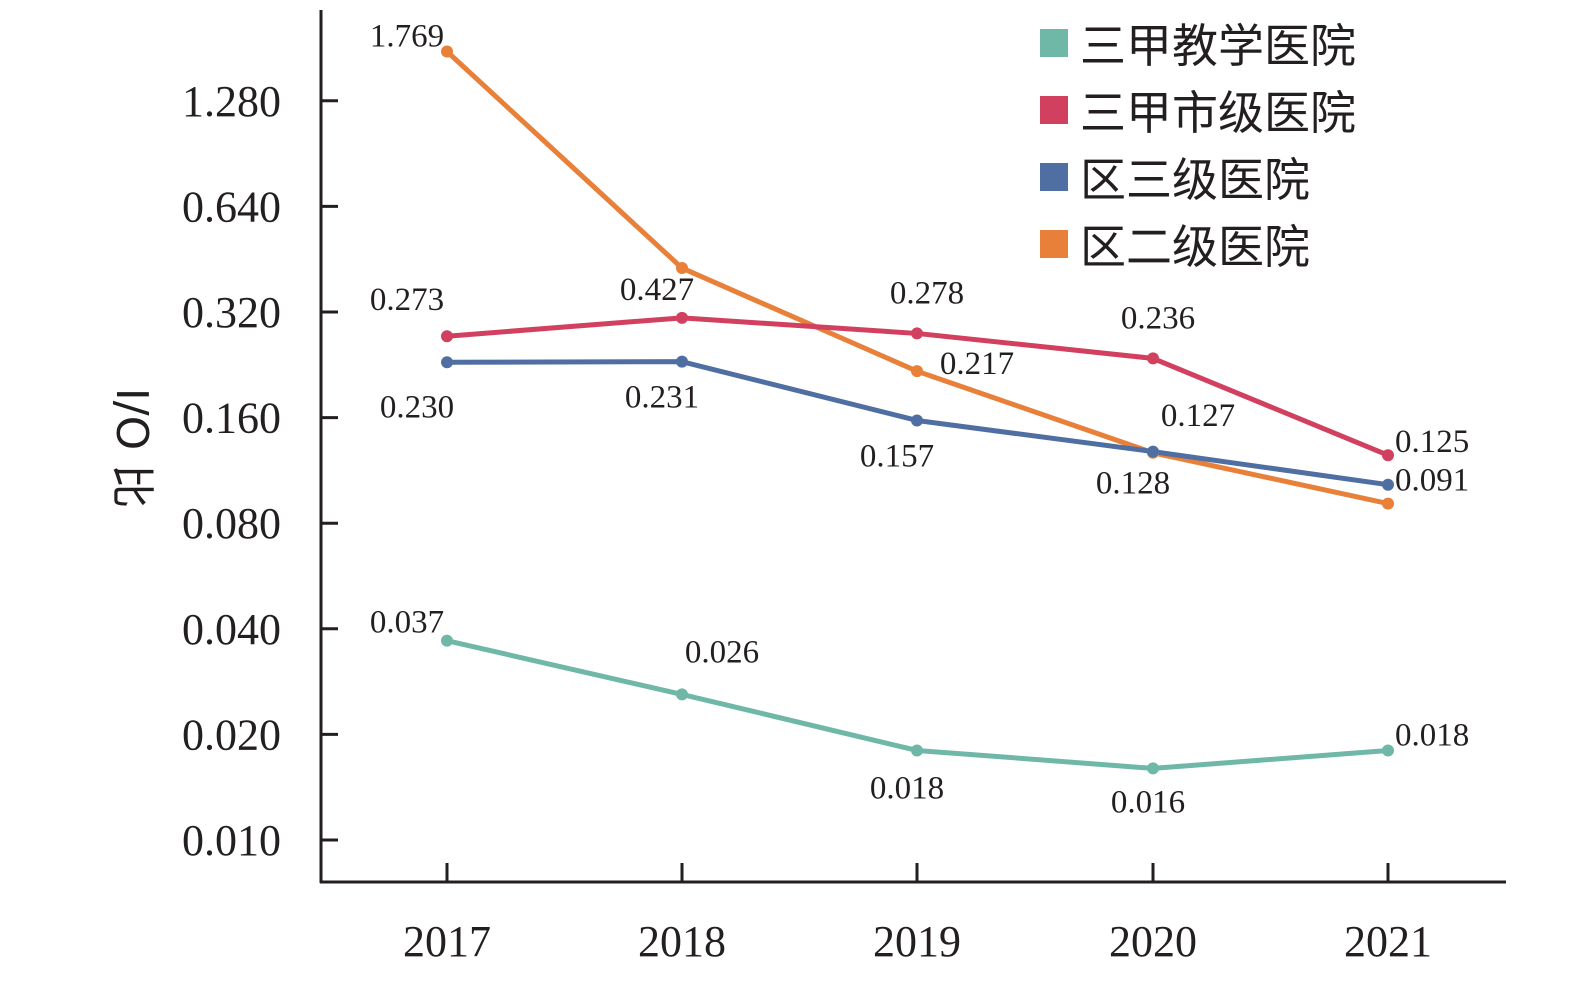  I want to click on x-tick-label: 2021, so click(1388, 941).